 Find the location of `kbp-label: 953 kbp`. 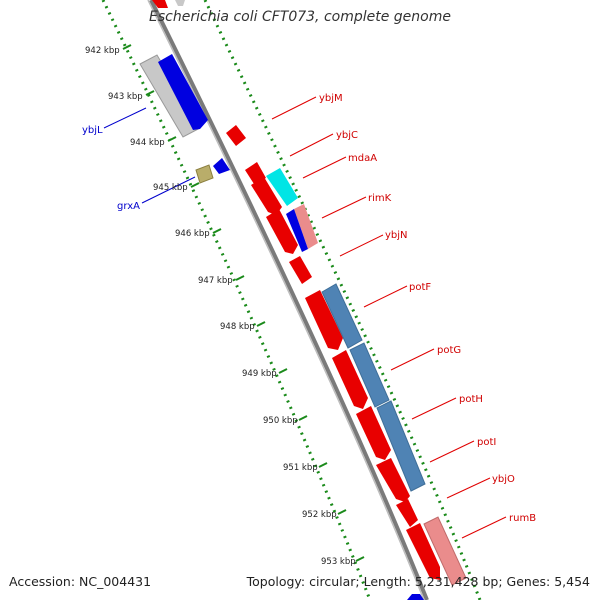

kbp-label: 953 kbp is located at coordinates (338, 562).